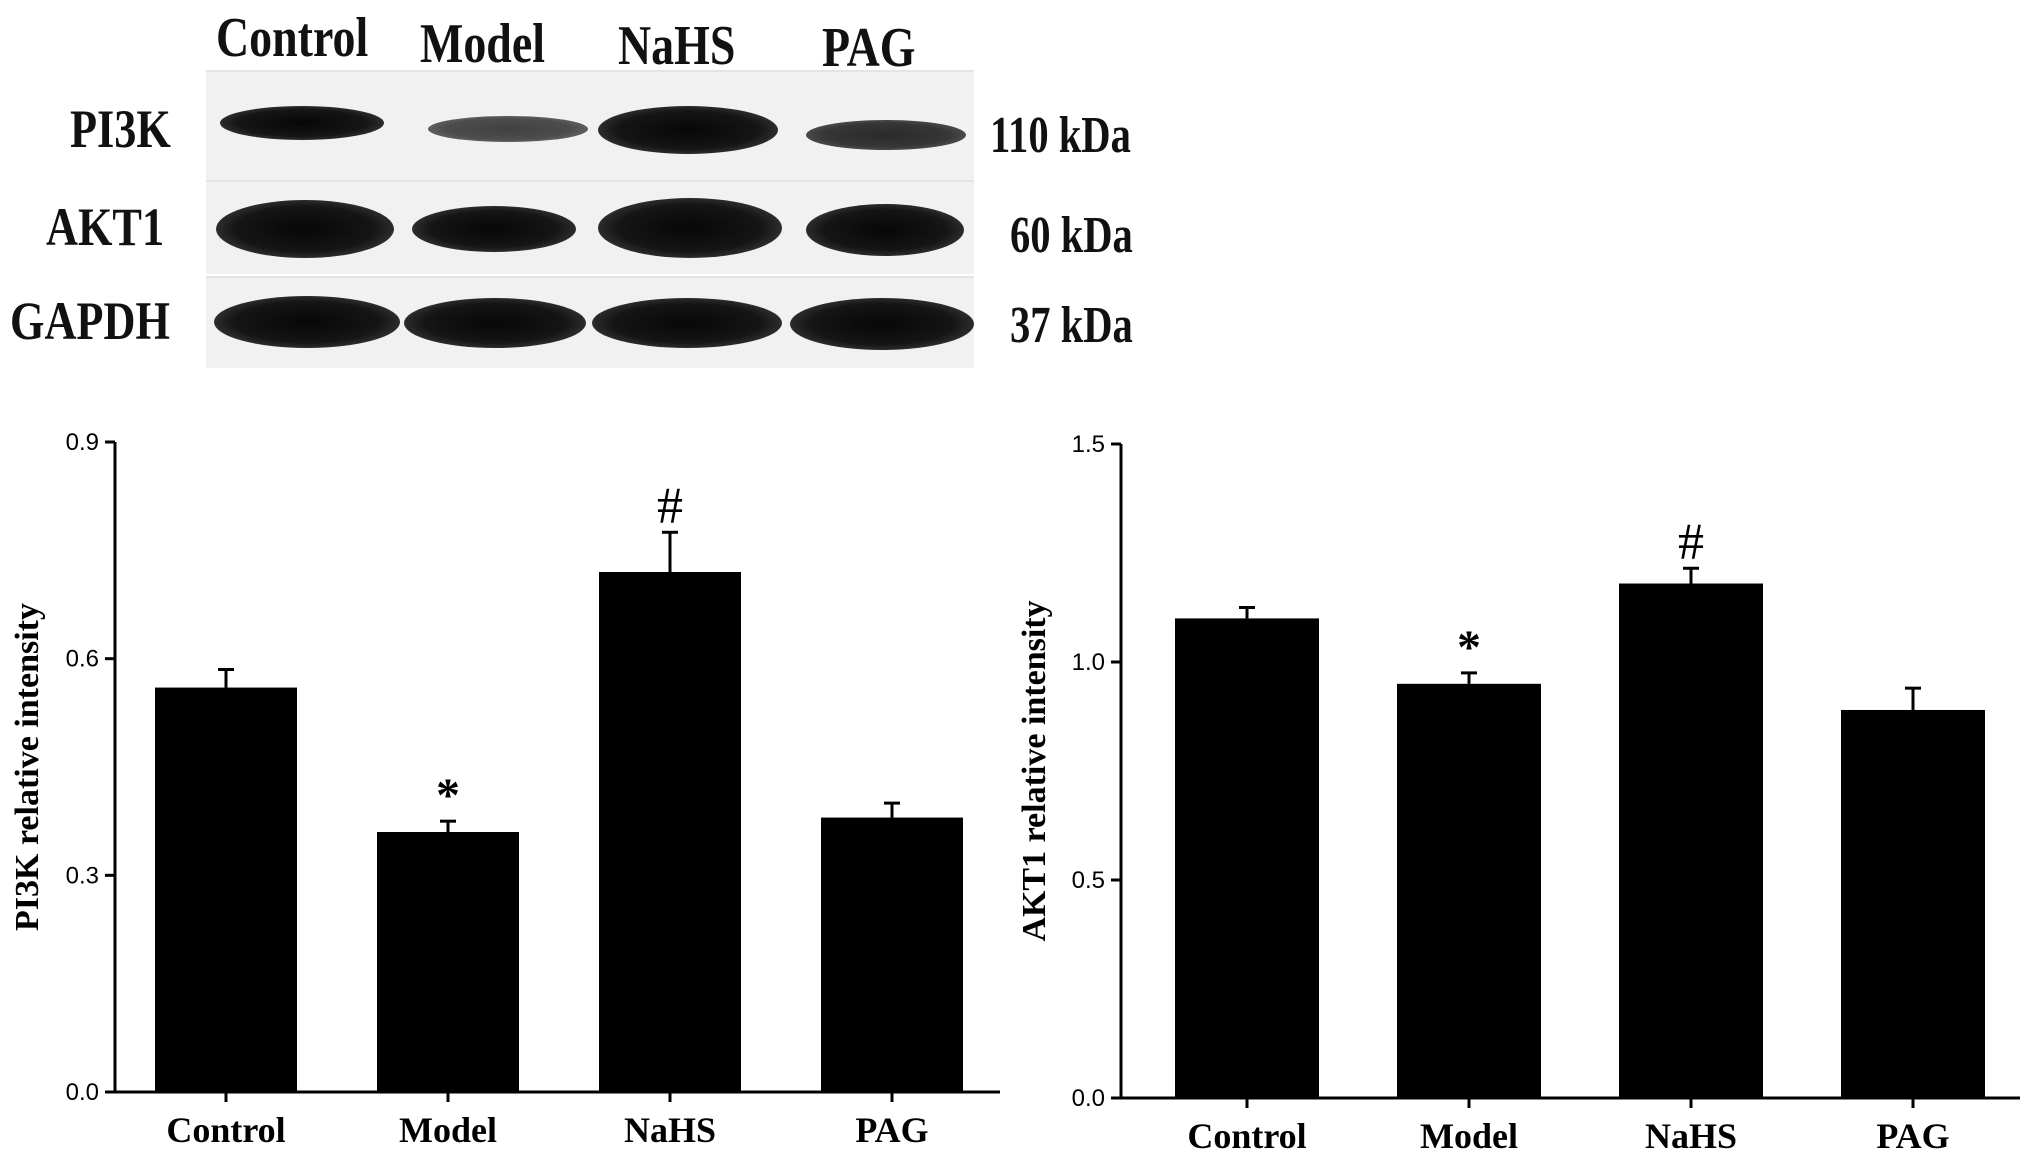  I want to click on protein-label-gapdh: GAPDH, so click(90, 321).